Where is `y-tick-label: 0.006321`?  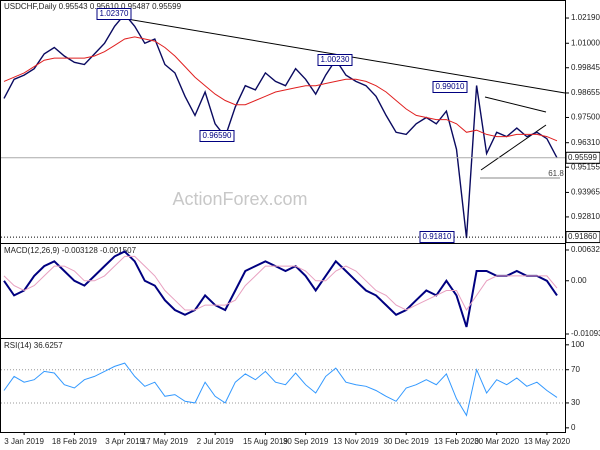
y-tick-label: 0.006321 is located at coordinates (585, 249).